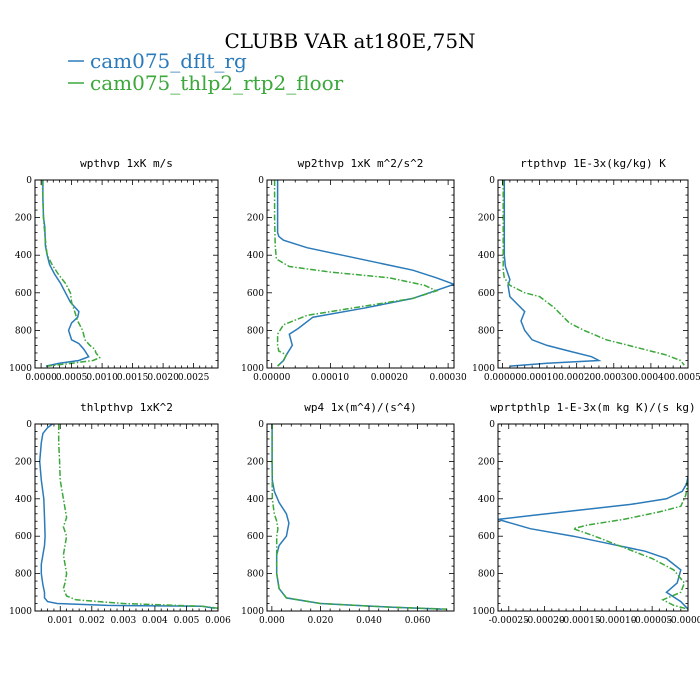  I want to click on legend: cam075_dflt_rg cam075_thlp2_rtp2_floor, so click(206, 72).